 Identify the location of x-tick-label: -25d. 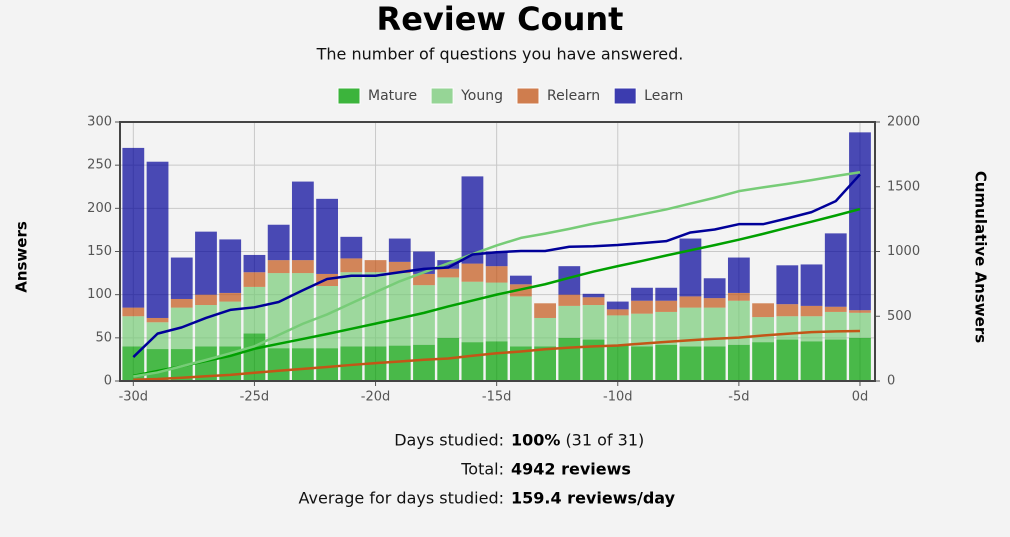
(255, 397).